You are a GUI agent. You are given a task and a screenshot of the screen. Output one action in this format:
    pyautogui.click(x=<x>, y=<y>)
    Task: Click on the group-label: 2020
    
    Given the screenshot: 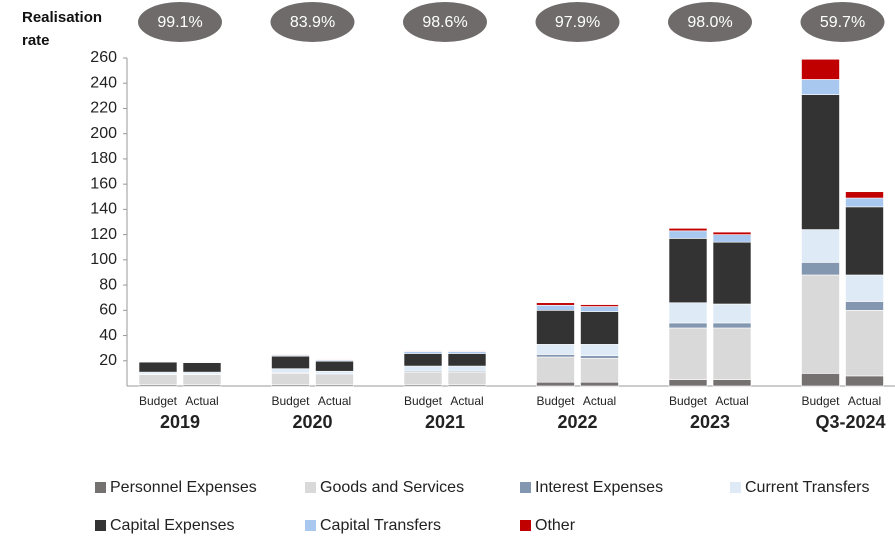 What is the action you would take?
    pyautogui.click(x=312, y=422)
    